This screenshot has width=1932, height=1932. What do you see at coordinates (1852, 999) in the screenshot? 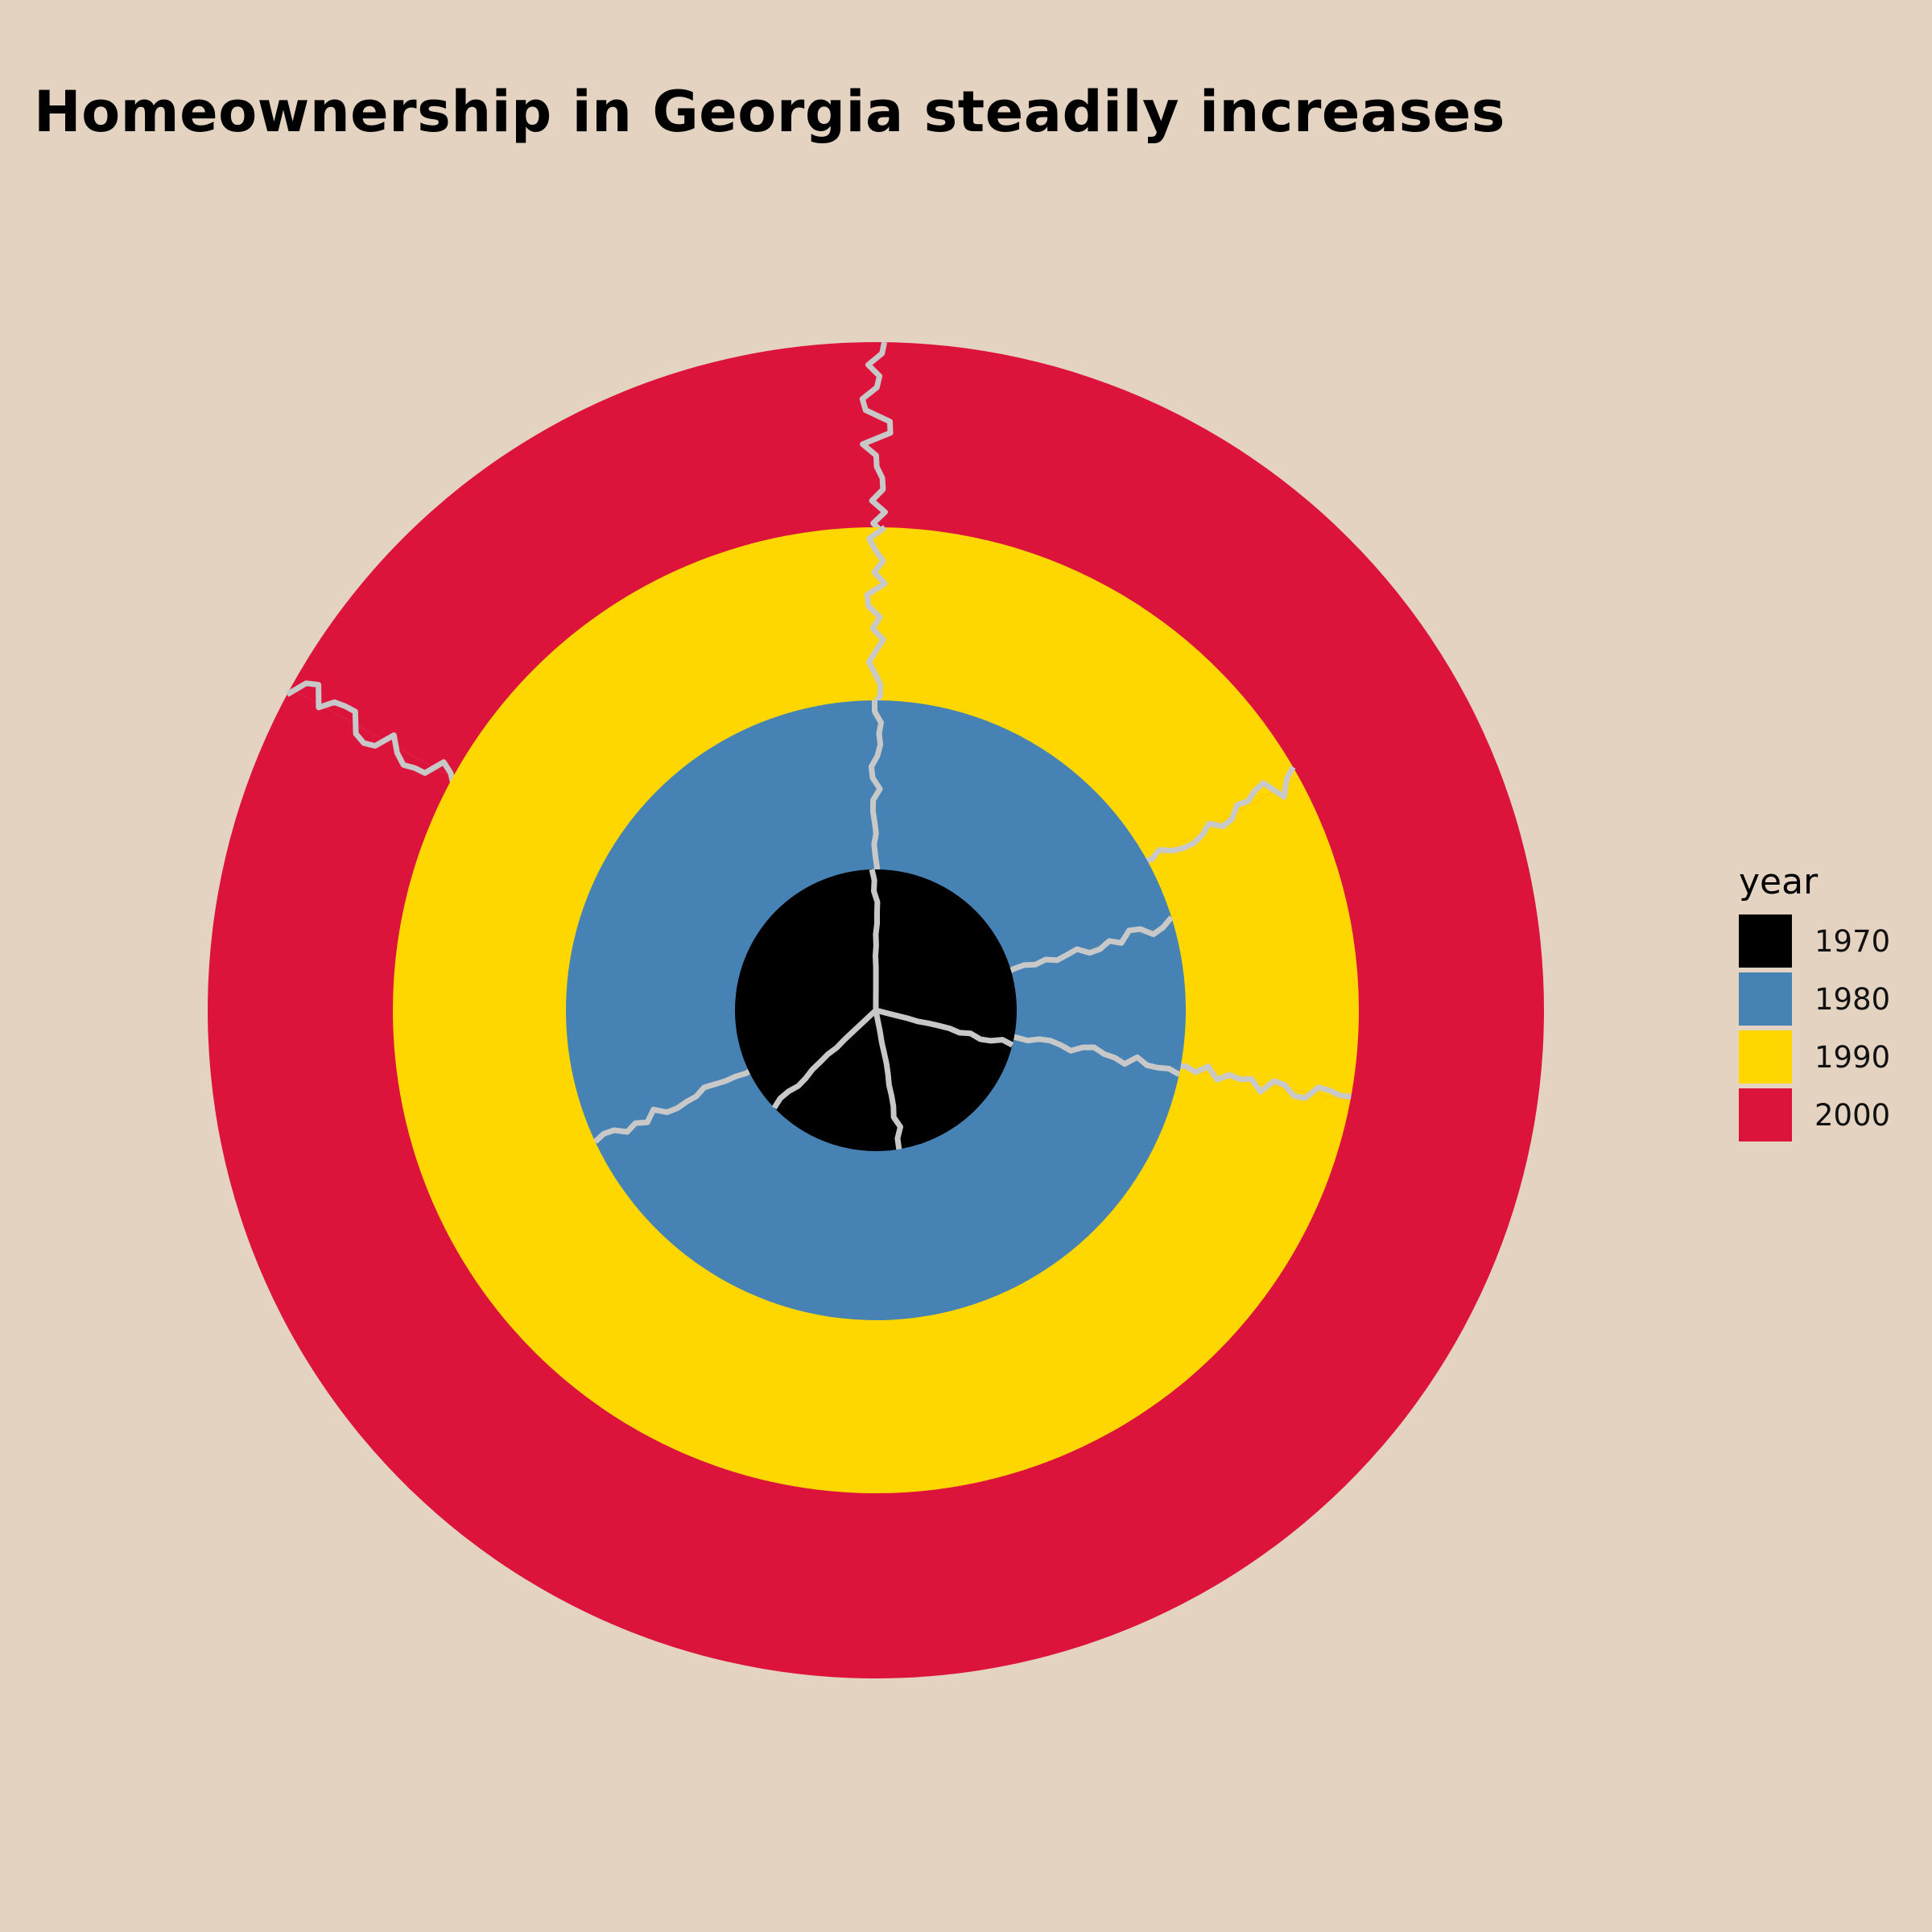
I see `legend-label-1980: 1980` at bounding box center [1852, 999].